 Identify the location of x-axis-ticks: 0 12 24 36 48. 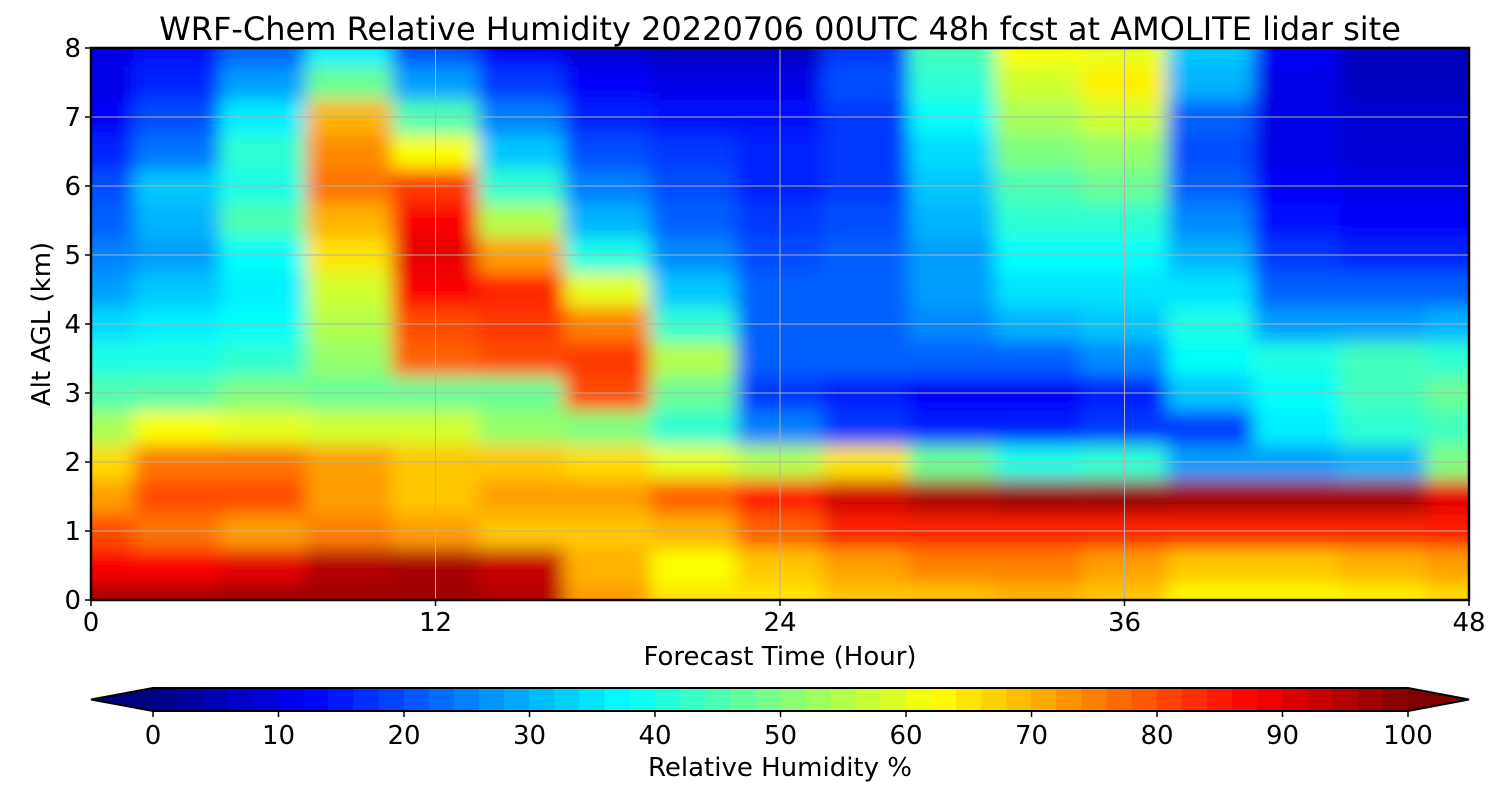
(784, 619).